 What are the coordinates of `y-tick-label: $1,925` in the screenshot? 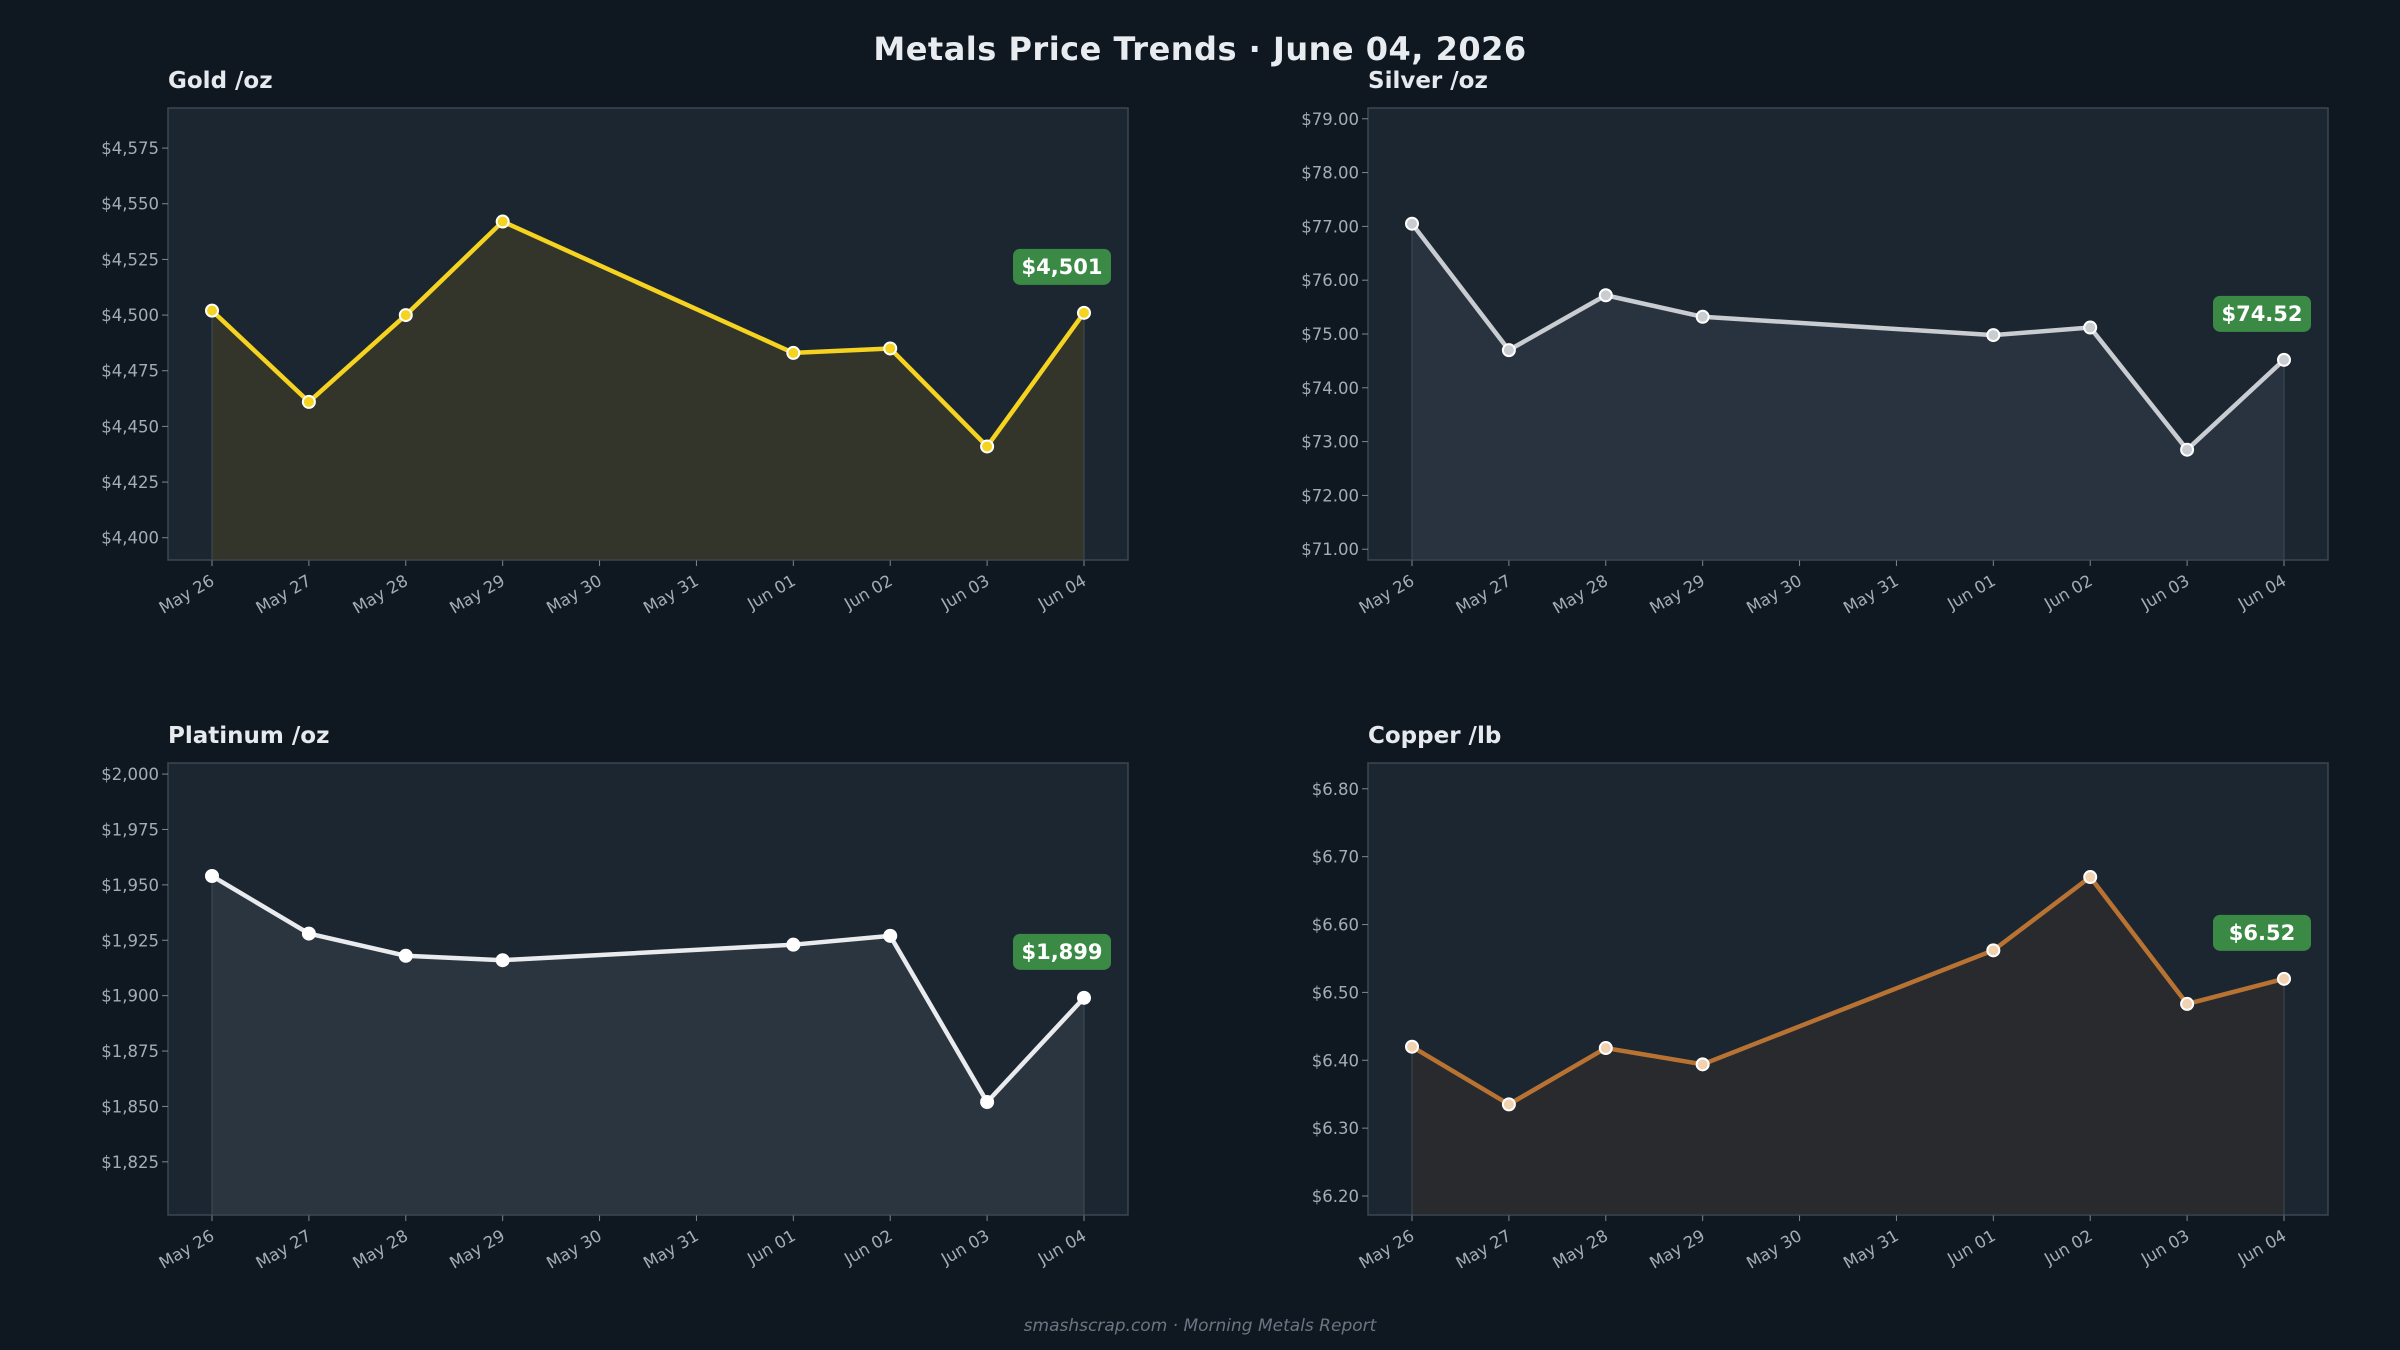 It's located at (130, 940).